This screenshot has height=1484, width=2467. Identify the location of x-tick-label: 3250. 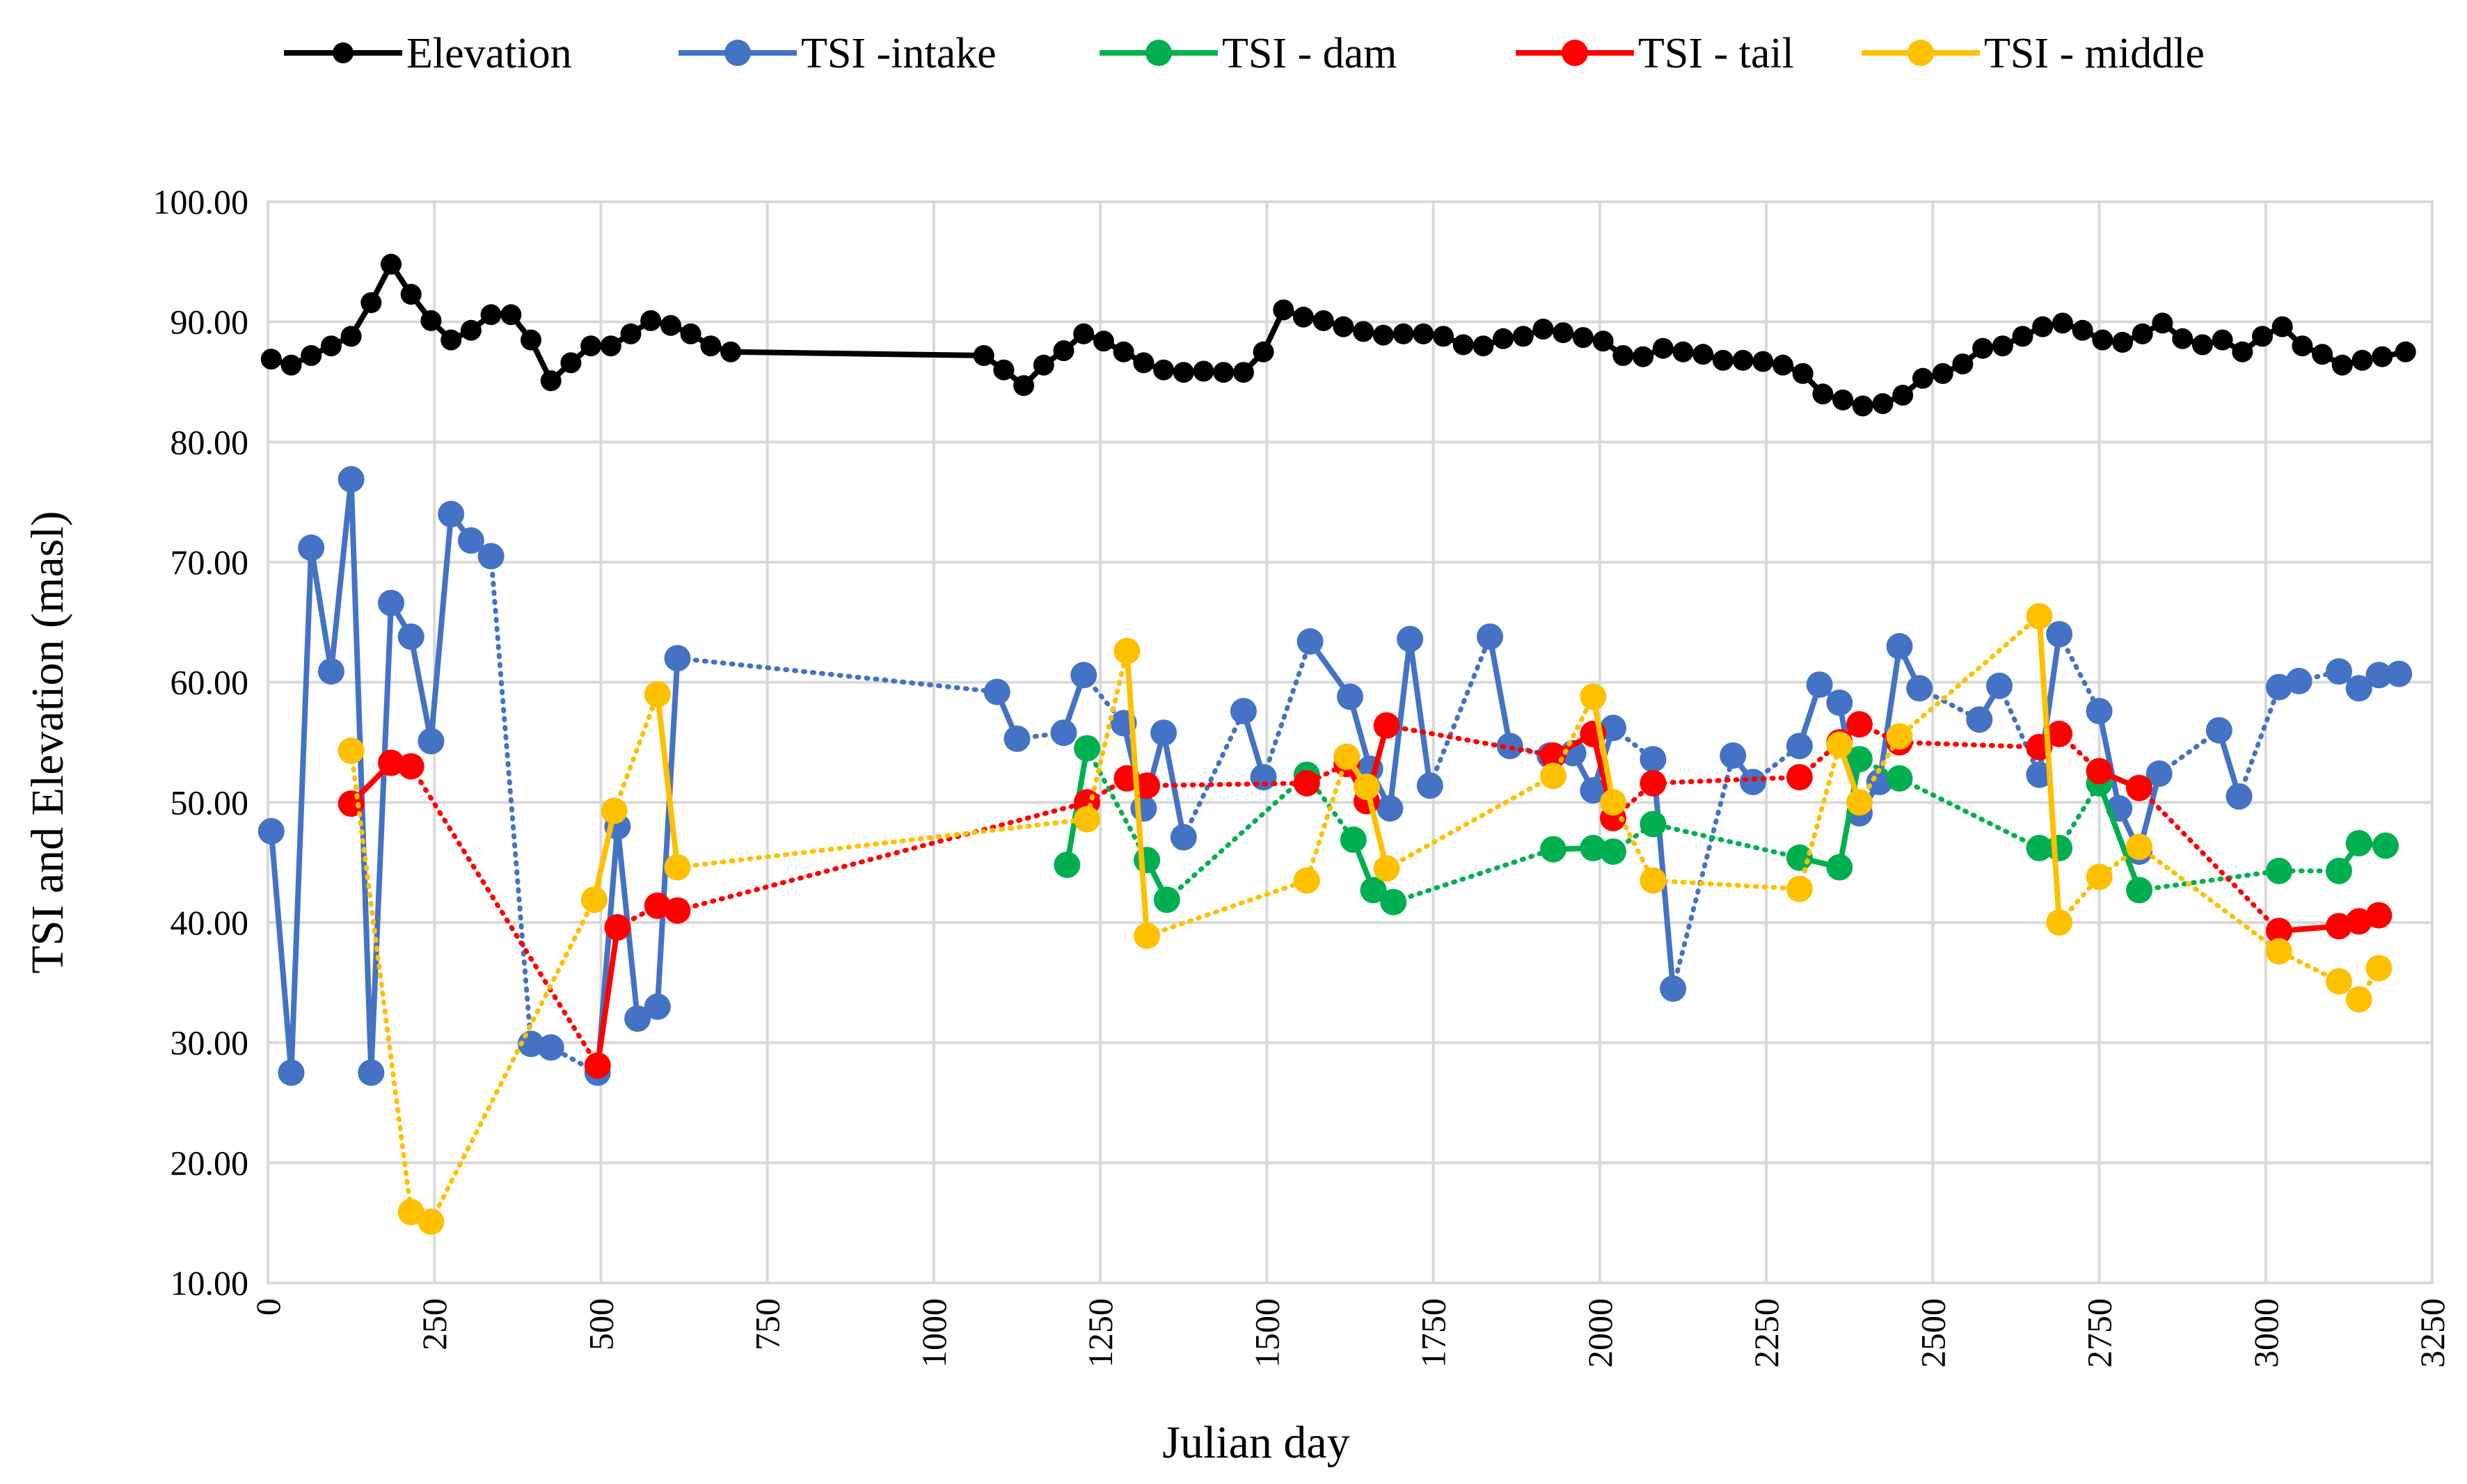
(2432, 1333).